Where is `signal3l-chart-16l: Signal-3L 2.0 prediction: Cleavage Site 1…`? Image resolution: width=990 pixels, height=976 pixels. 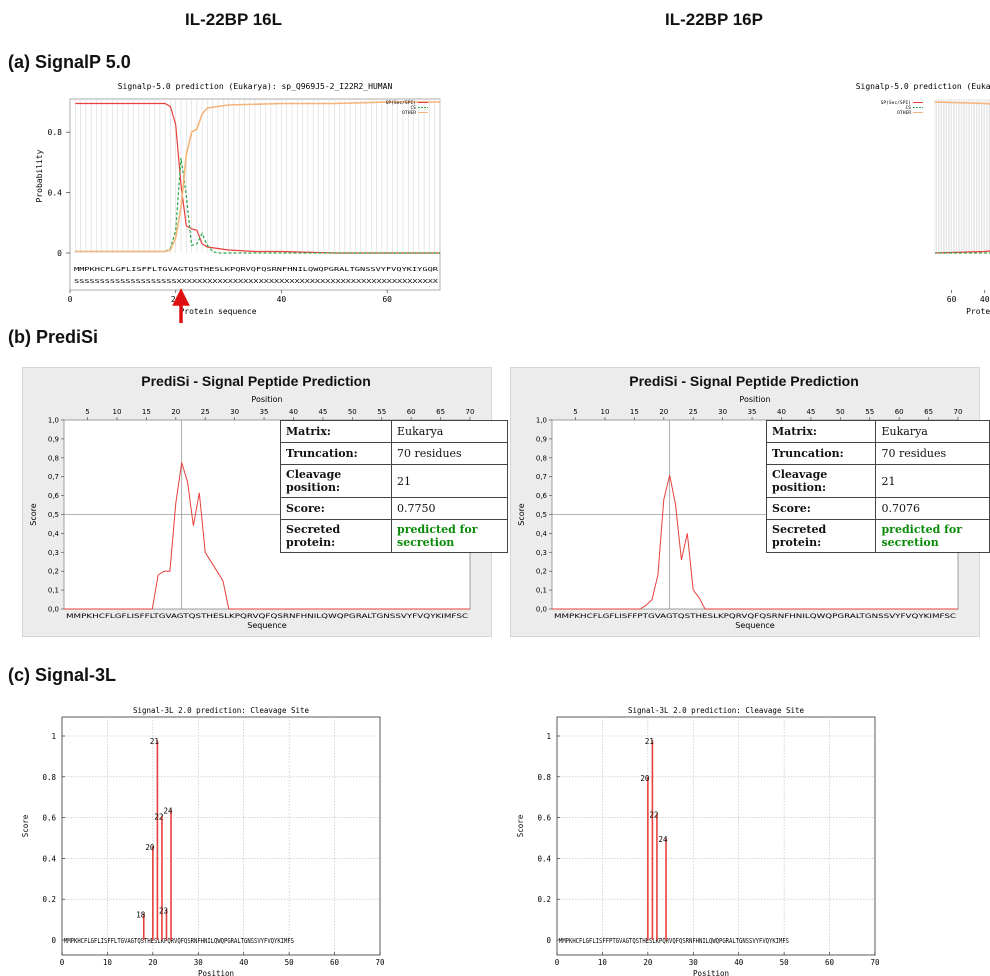
signal3l-chart-16l: Signal-3L 2.0 prediction: Cleavage Site 1… is located at coordinates (203, 841).